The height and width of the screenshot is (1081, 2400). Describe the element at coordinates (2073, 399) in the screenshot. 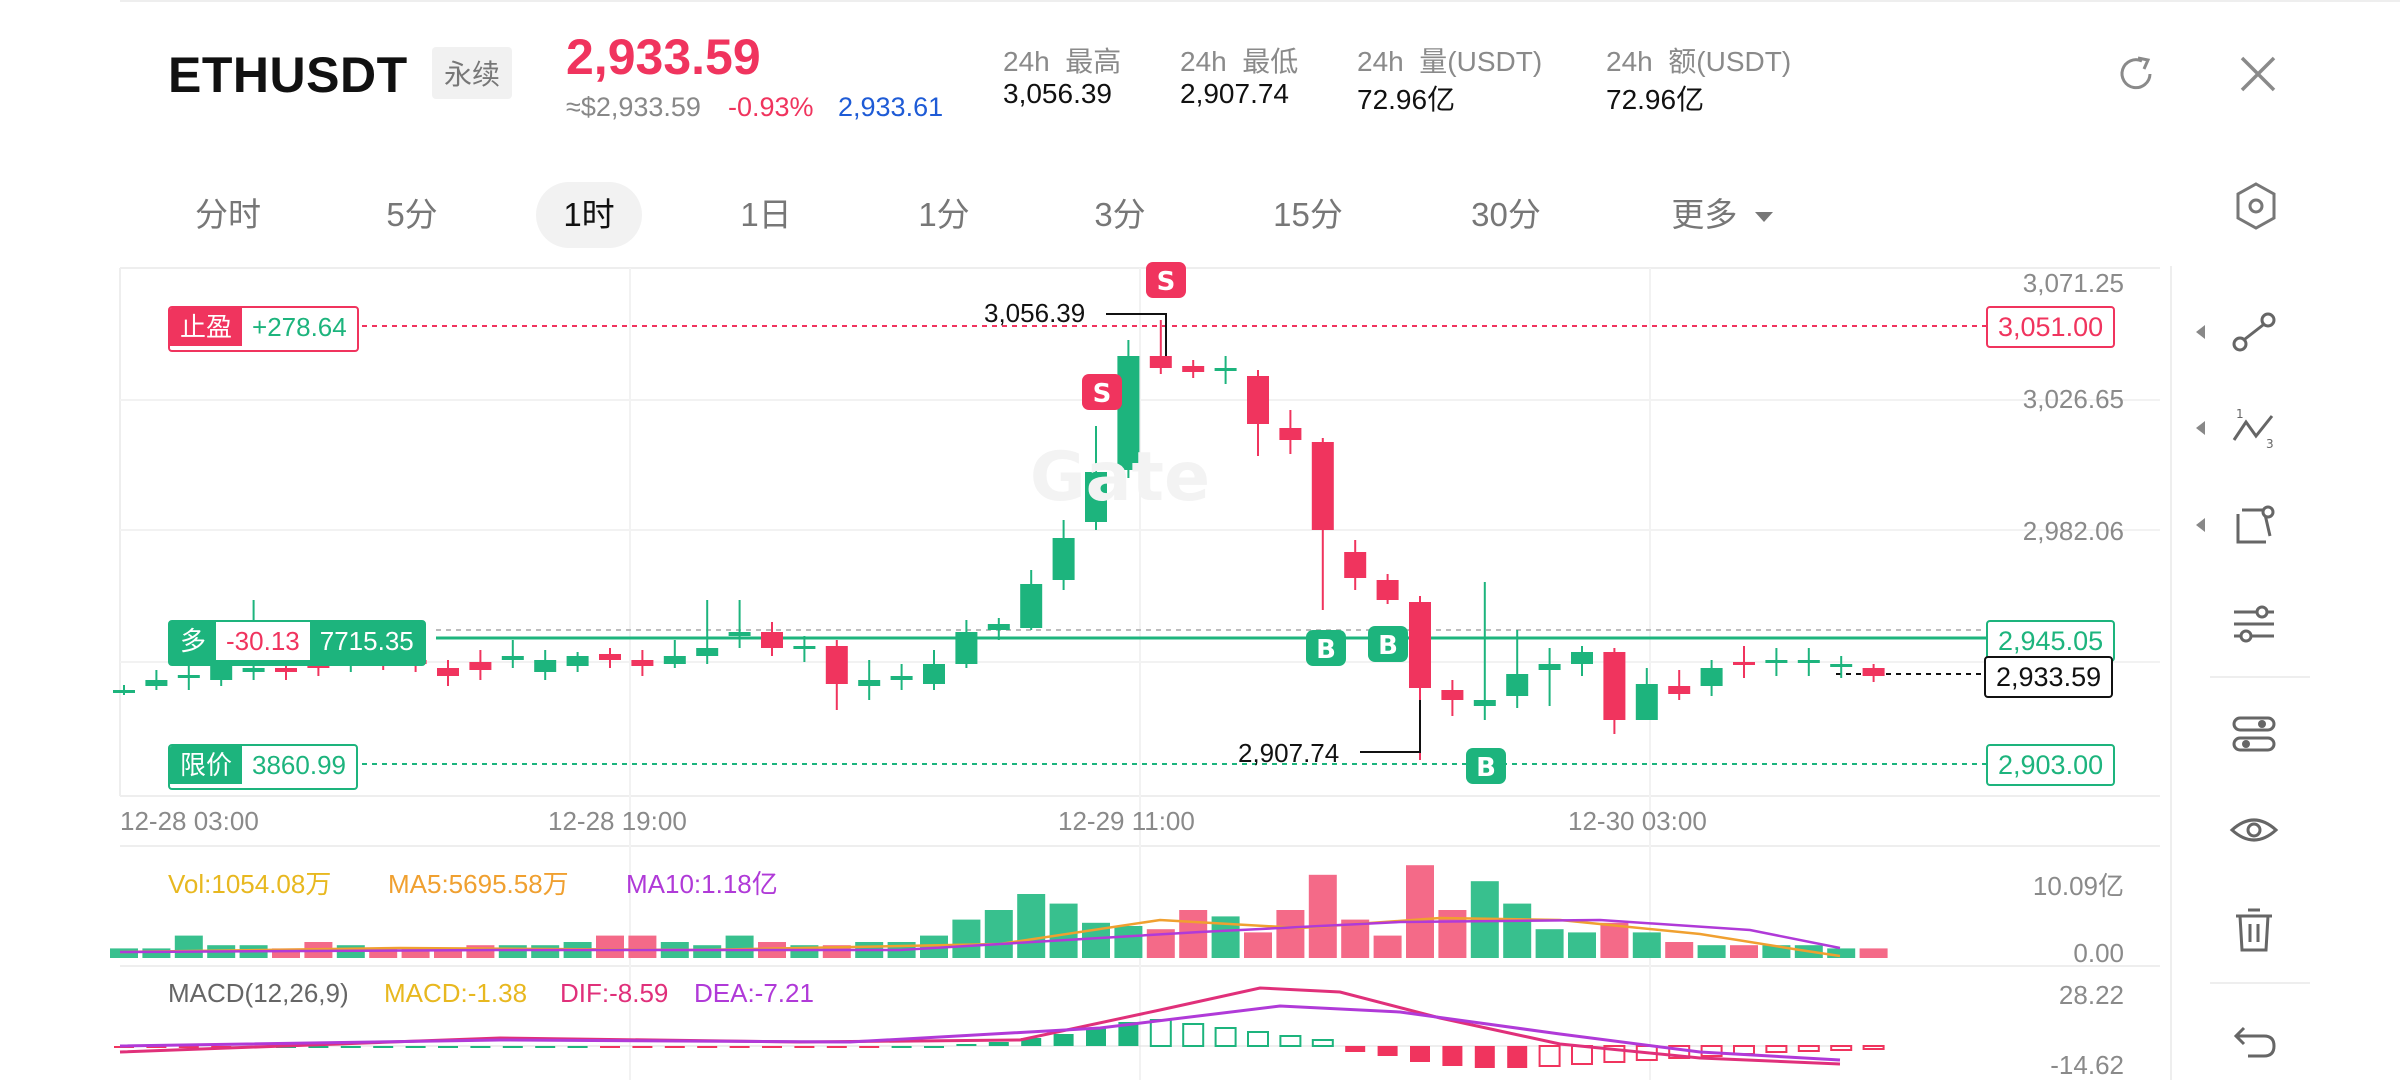

I see `y-axis-label: 3,026.65` at that location.